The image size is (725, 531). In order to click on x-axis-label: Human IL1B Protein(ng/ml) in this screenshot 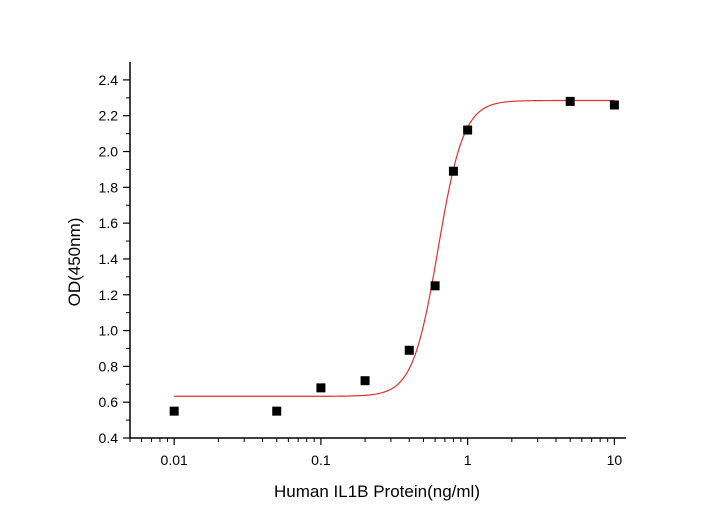, I will do `click(377, 491)`.